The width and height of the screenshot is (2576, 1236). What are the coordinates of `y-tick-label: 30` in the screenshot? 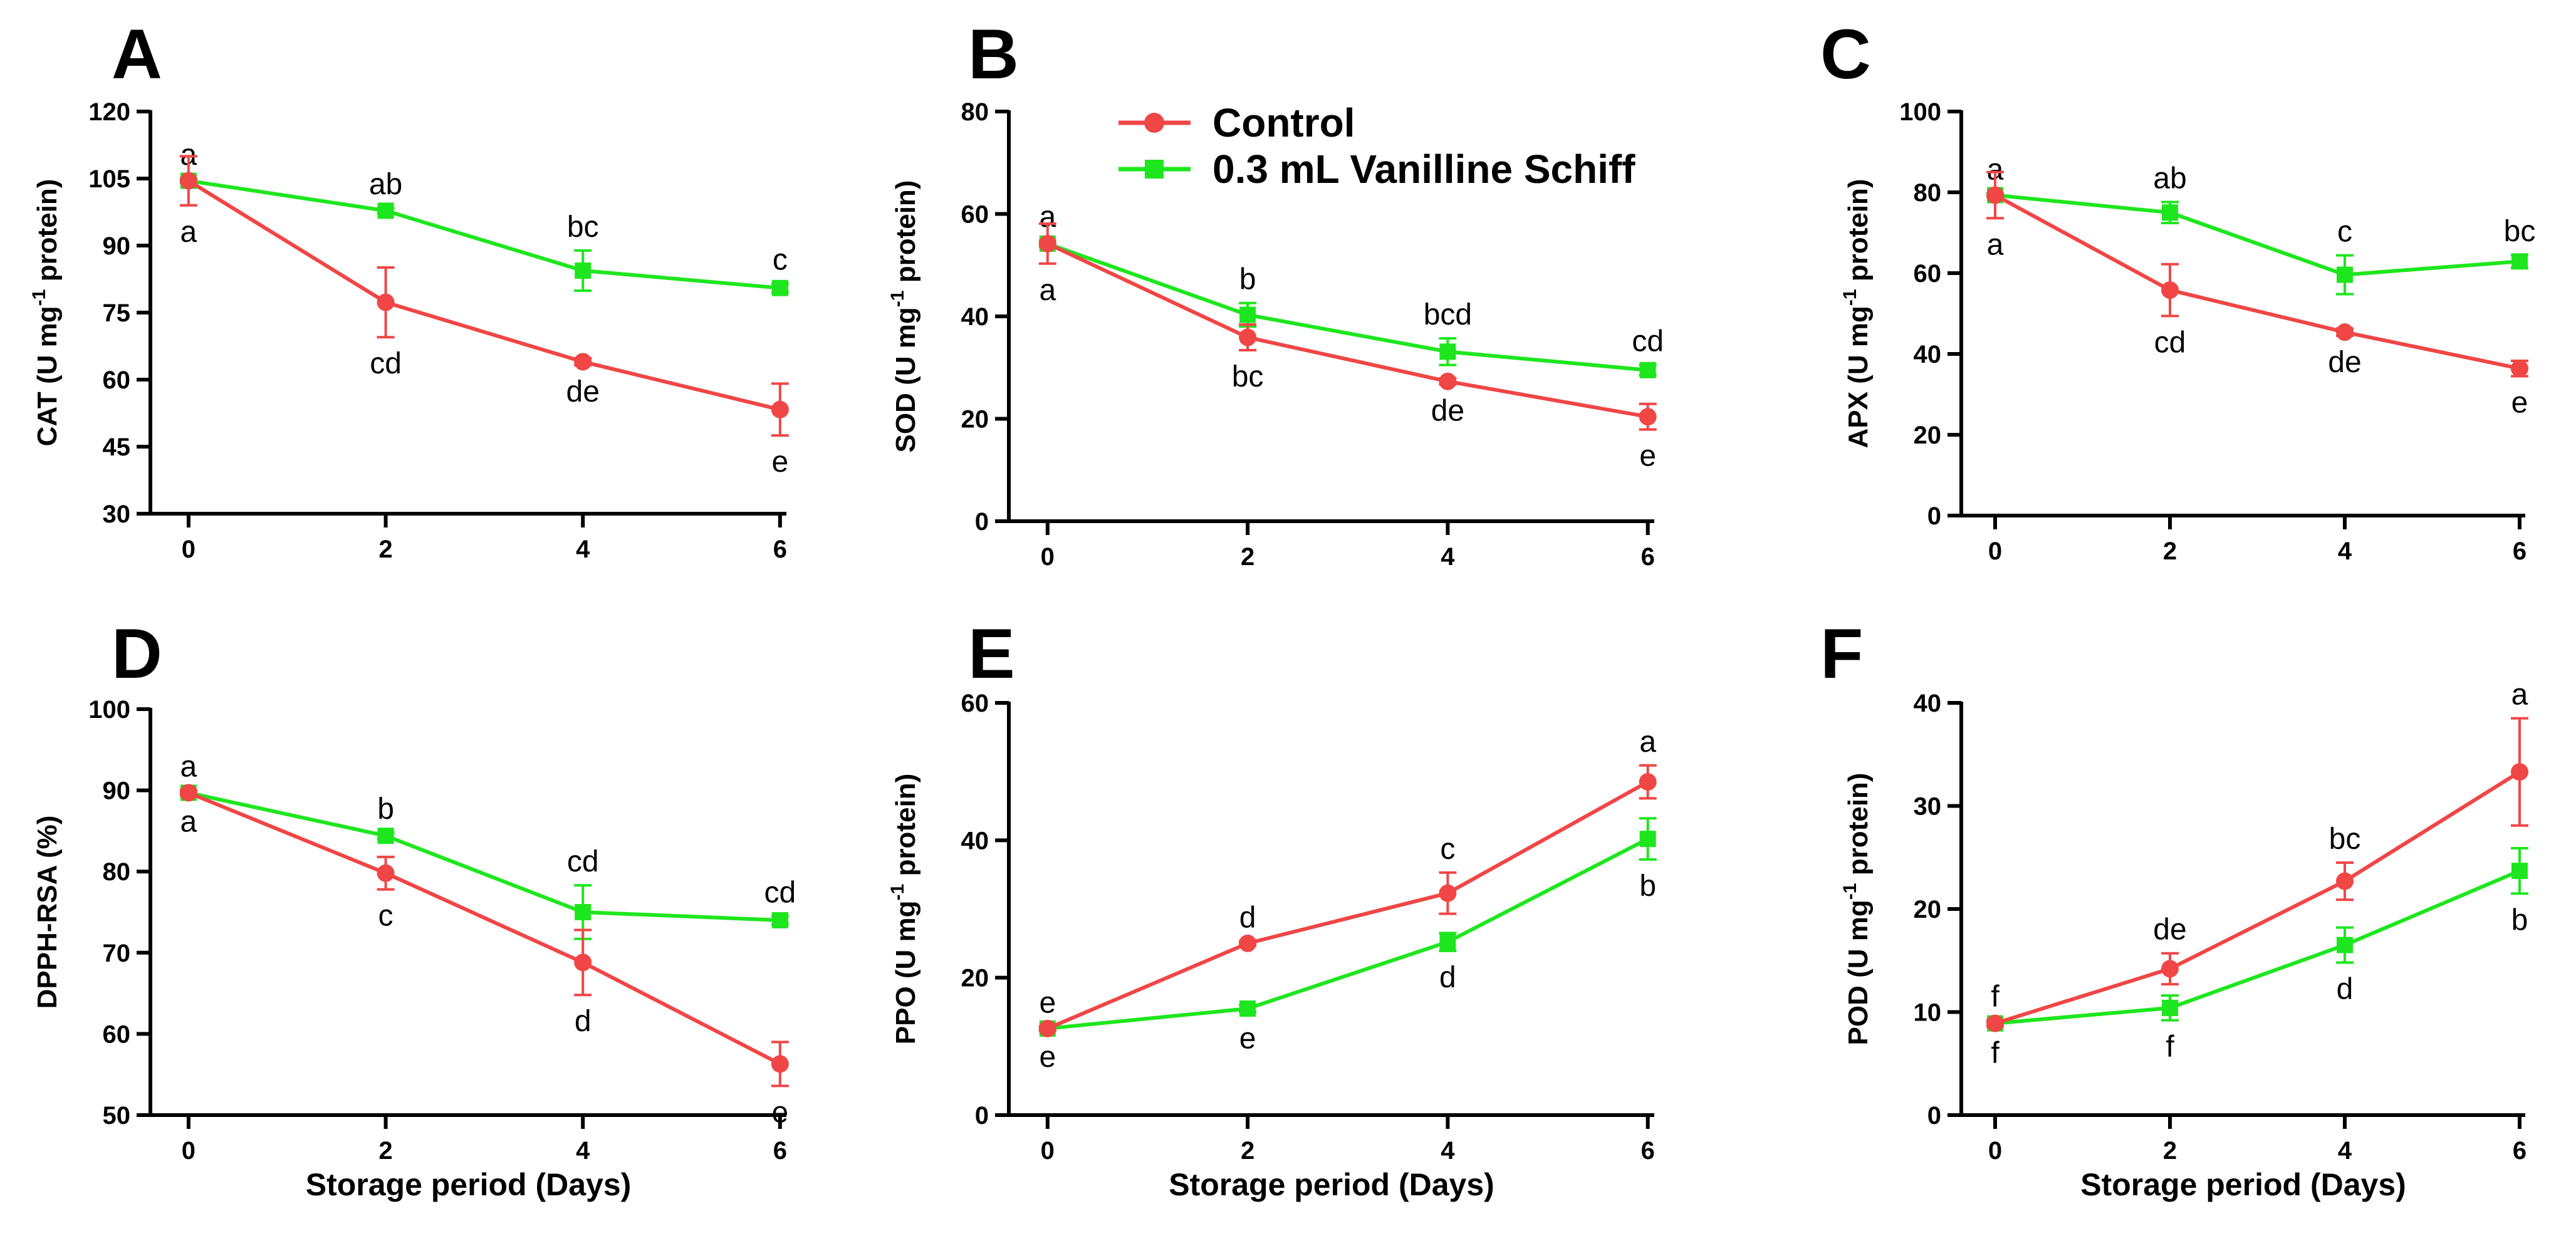 It's located at (117, 514).